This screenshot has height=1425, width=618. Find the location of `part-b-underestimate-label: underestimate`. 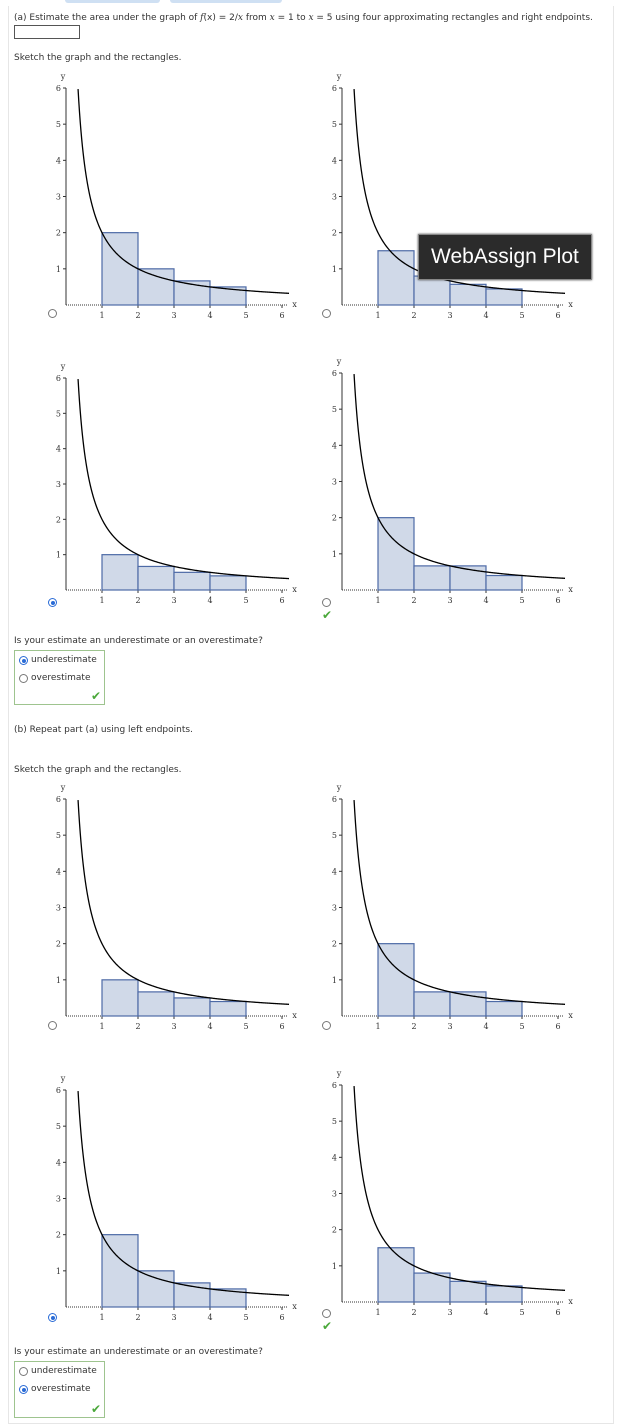

part-b-underestimate-label: underestimate is located at coordinates (64, 1371).